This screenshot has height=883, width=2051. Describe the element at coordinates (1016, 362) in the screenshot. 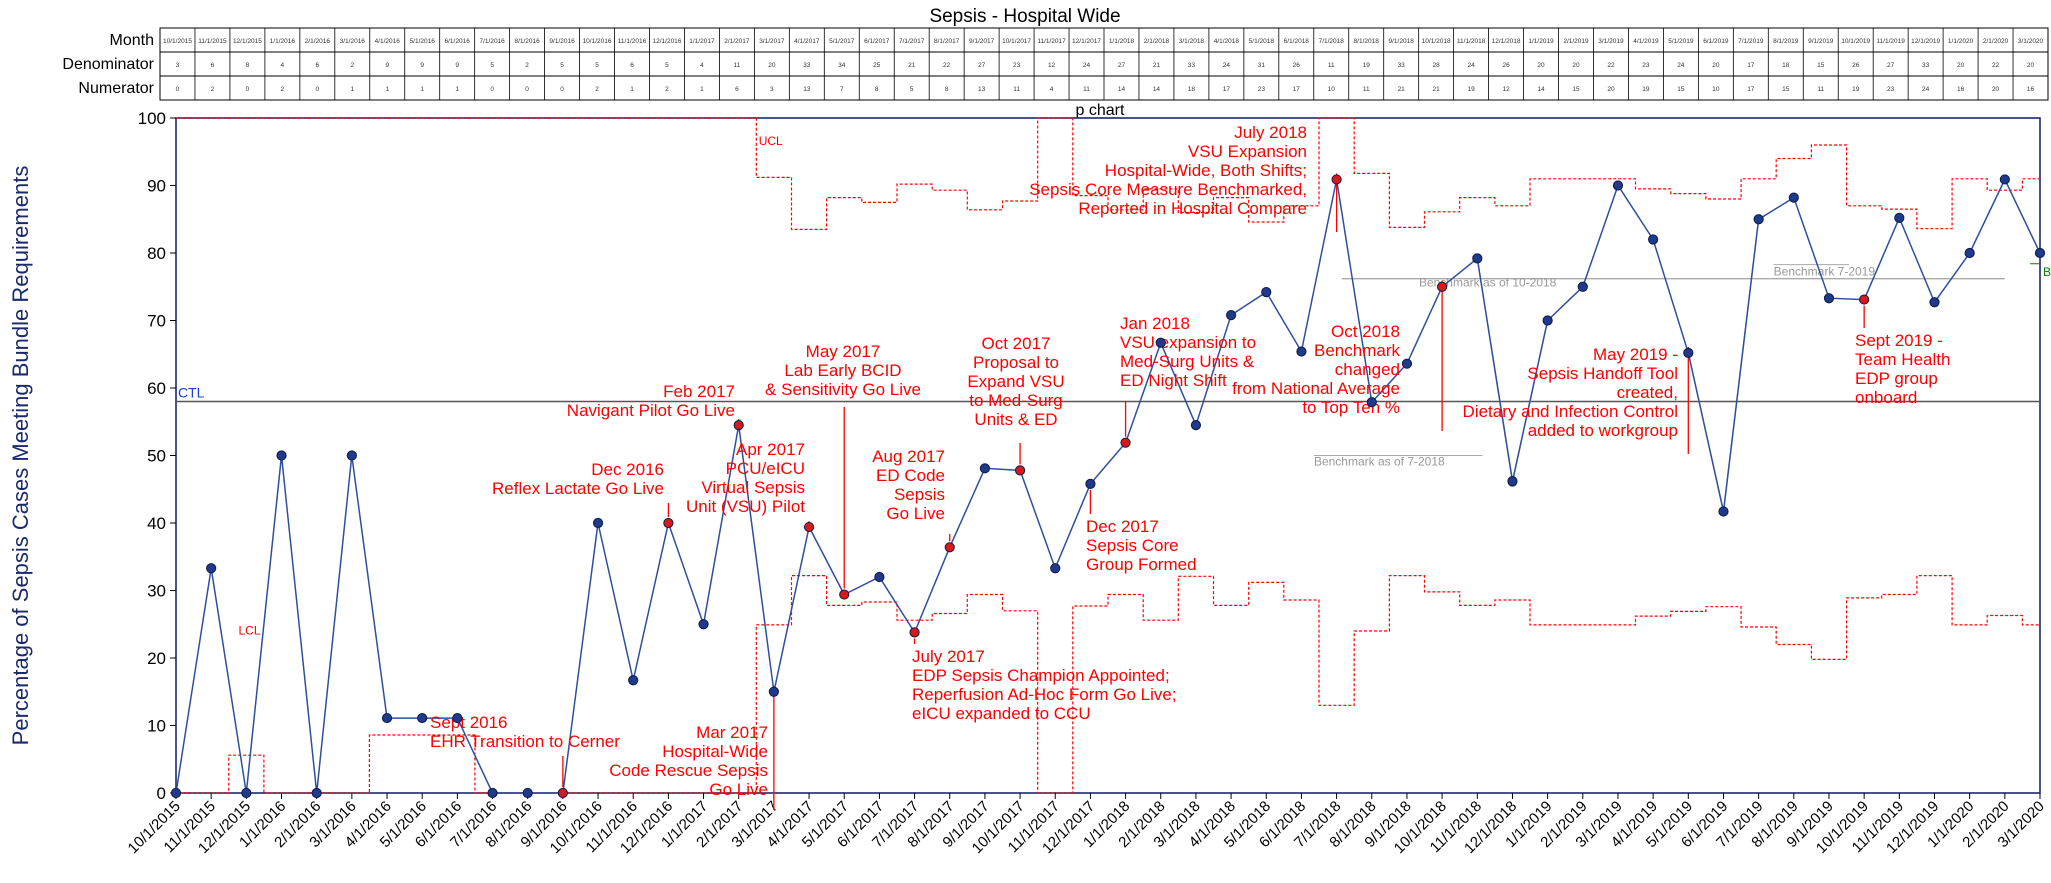

I see `annotation-line: Proposal to` at that location.